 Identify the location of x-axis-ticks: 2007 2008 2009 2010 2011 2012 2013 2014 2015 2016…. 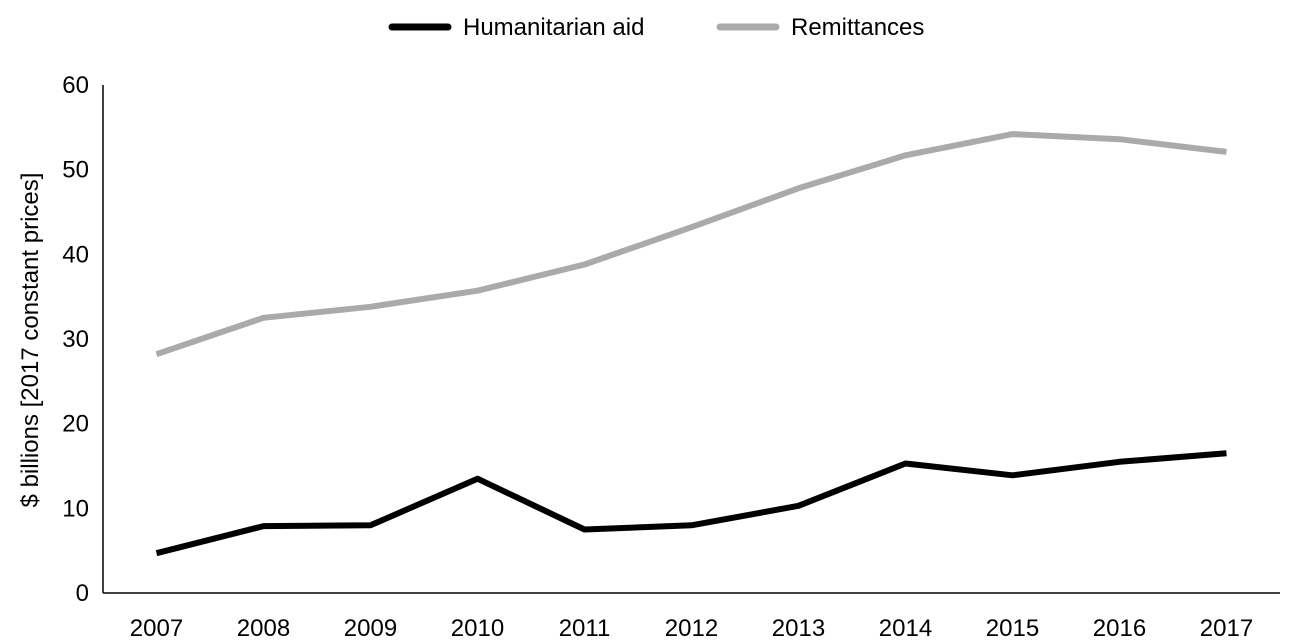
(691, 628).